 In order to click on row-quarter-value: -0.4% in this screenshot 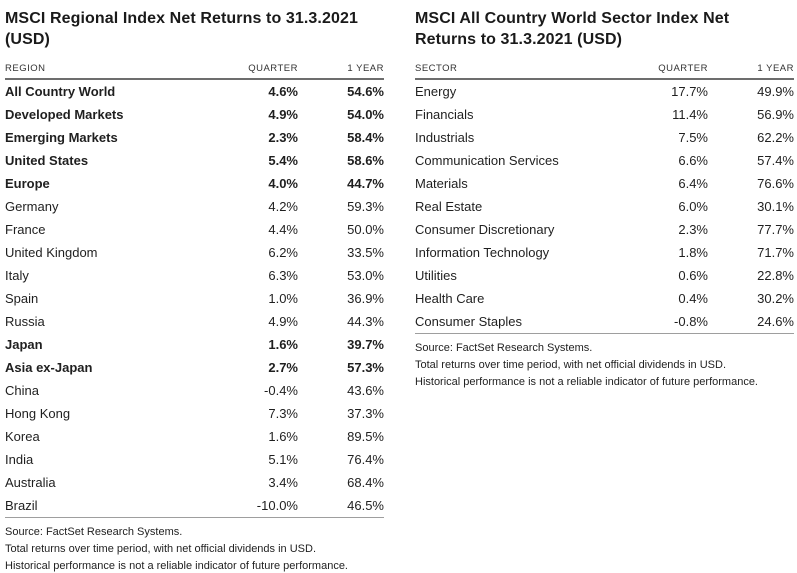, I will do `click(281, 391)`.